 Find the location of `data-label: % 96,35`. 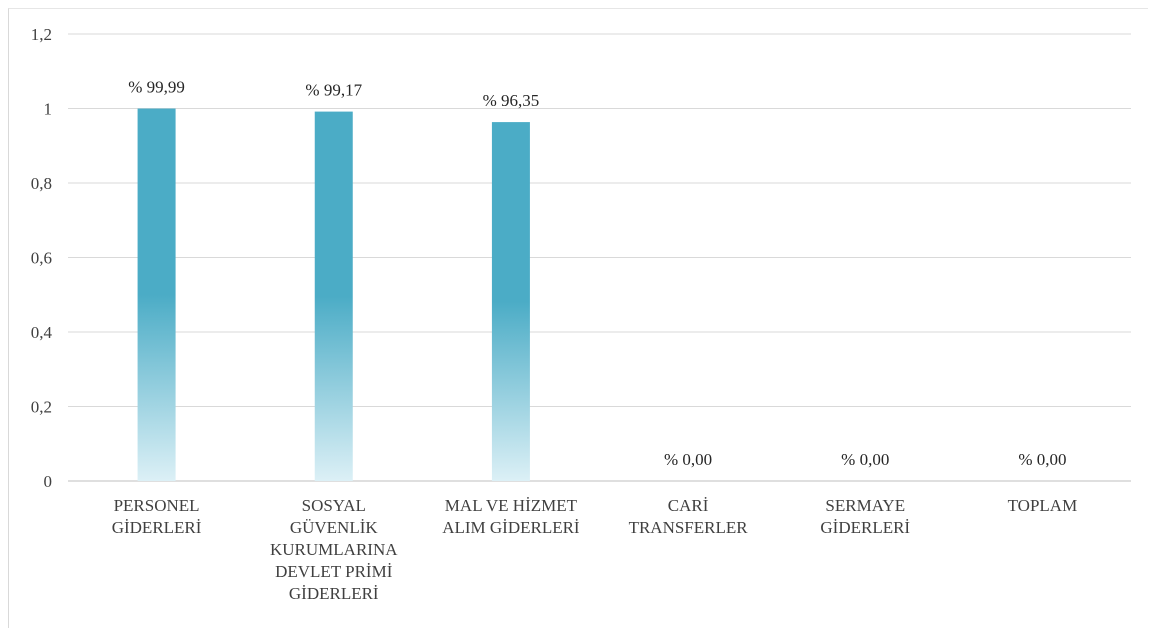

data-label: % 96,35 is located at coordinates (511, 100).